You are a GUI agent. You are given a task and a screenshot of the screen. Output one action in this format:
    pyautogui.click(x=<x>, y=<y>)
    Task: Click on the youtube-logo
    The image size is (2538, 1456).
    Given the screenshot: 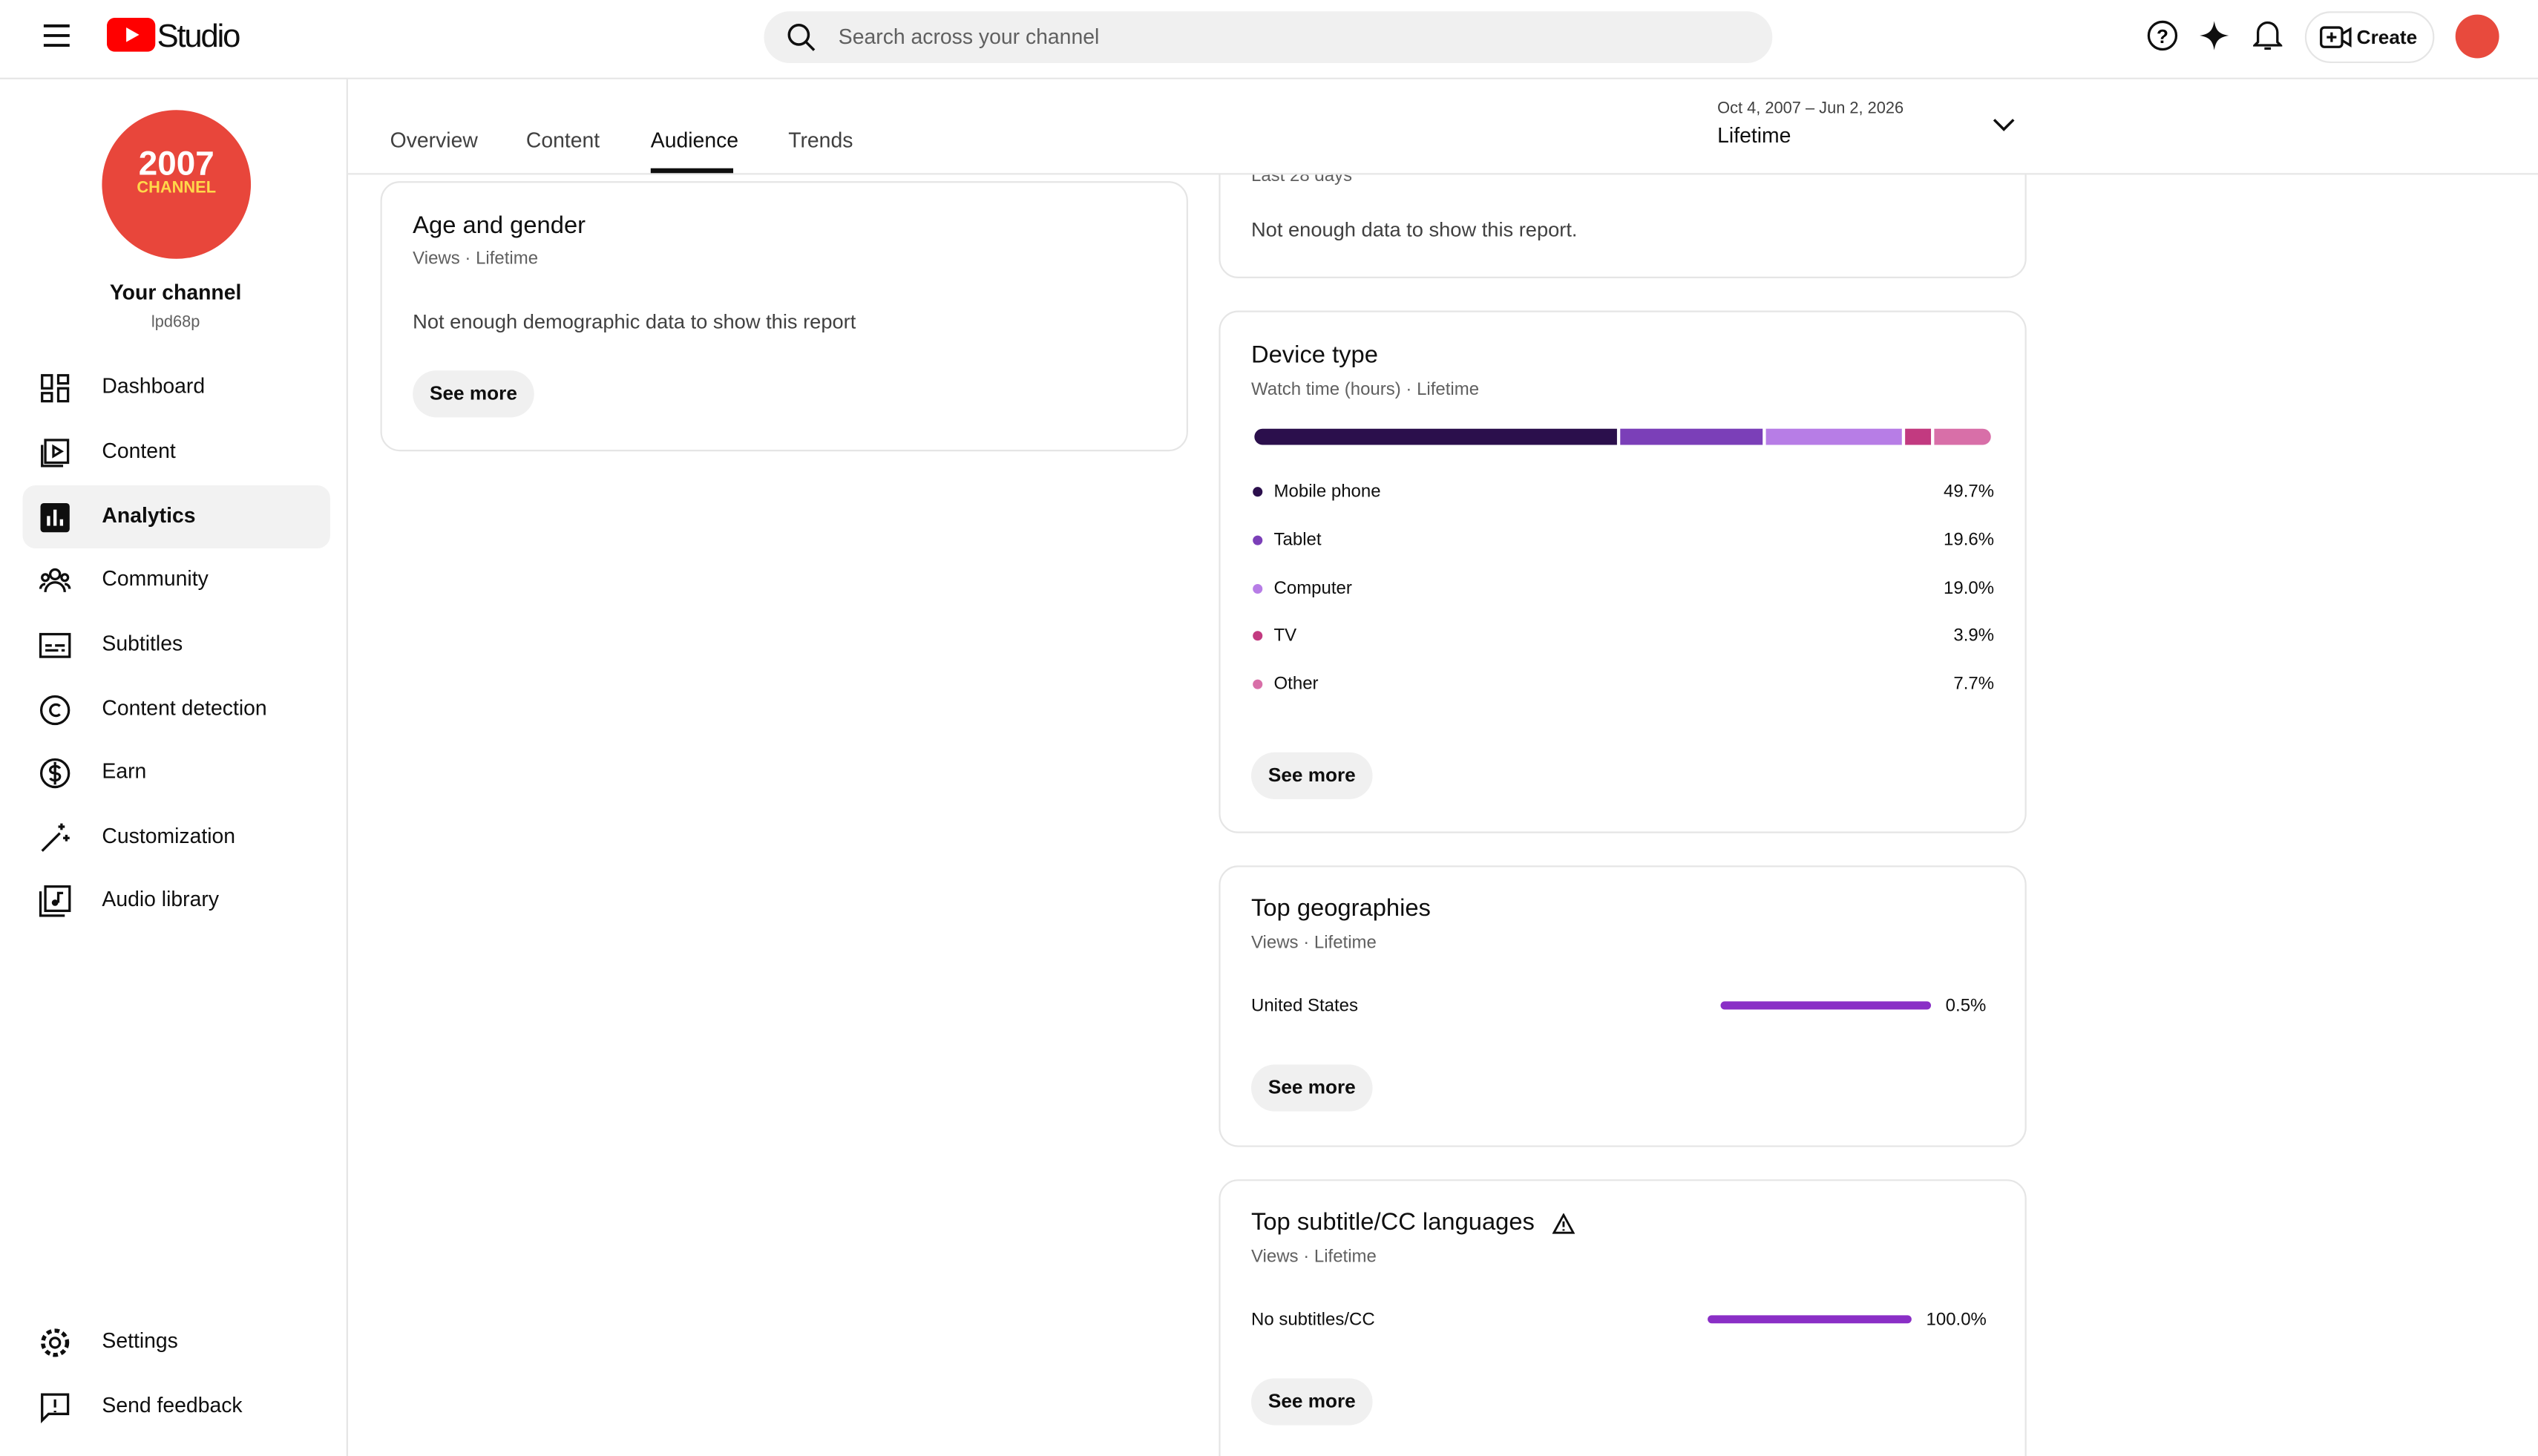 What is the action you would take?
    pyautogui.click(x=131, y=34)
    